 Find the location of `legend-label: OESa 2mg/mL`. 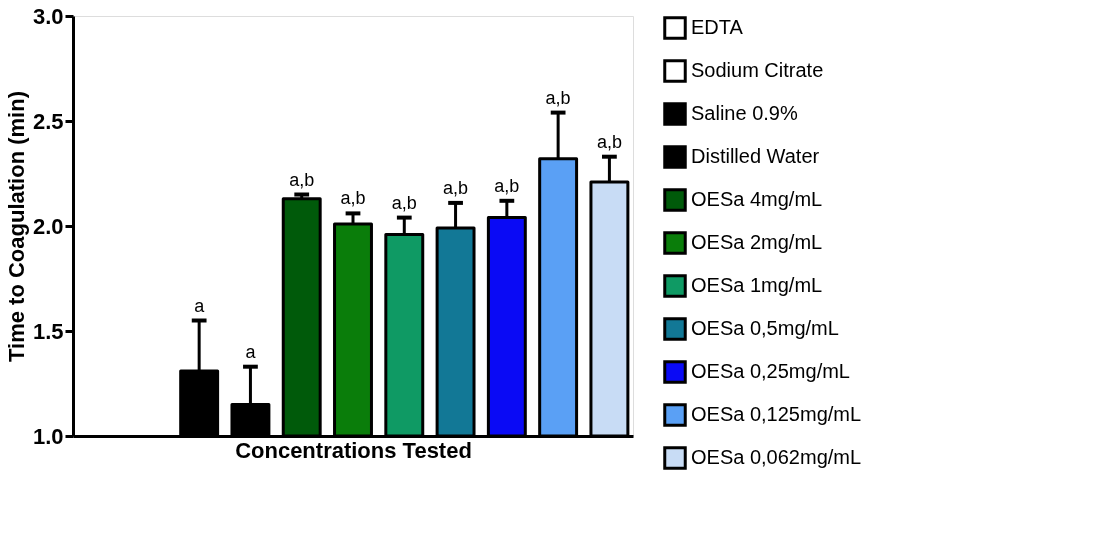

legend-label: OESa 2mg/mL is located at coordinates (757, 242).